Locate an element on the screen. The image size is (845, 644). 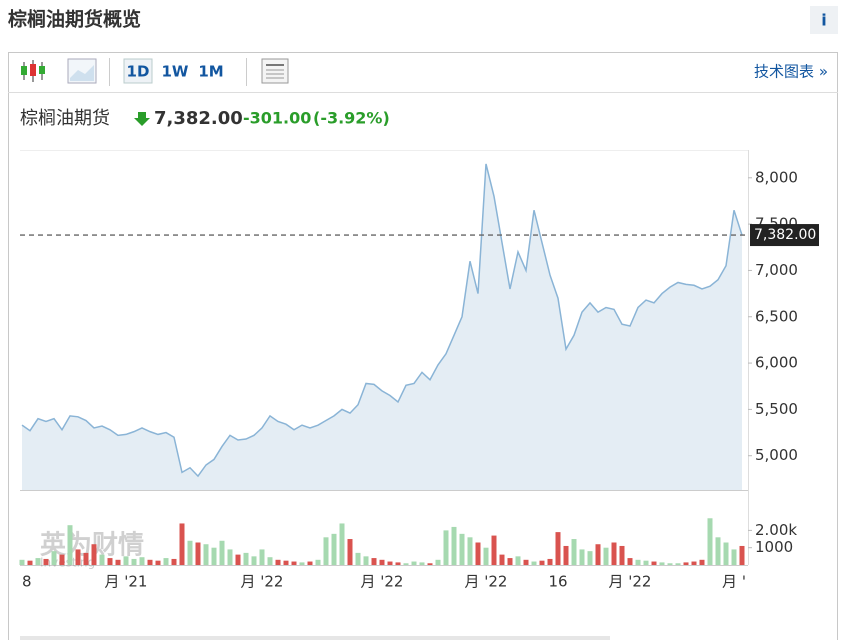
info-button is located at coordinates (824, 20).